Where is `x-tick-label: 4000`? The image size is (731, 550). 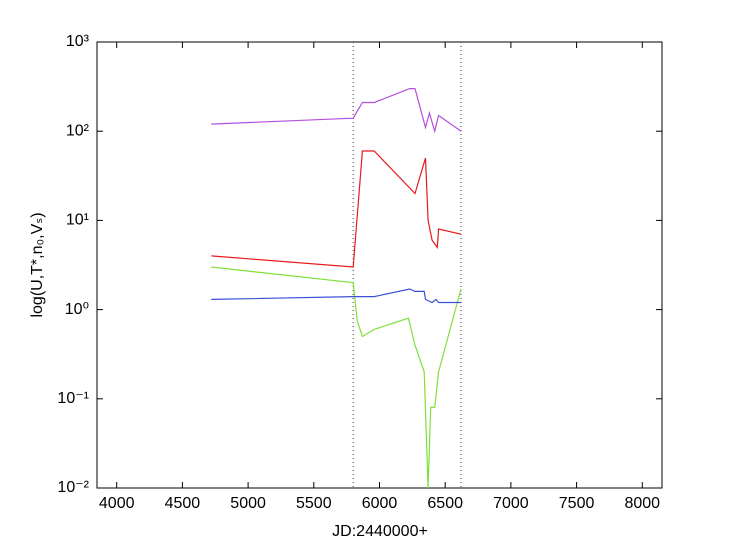
x-tick-label: 4000 is located at coordinates (117, 503).